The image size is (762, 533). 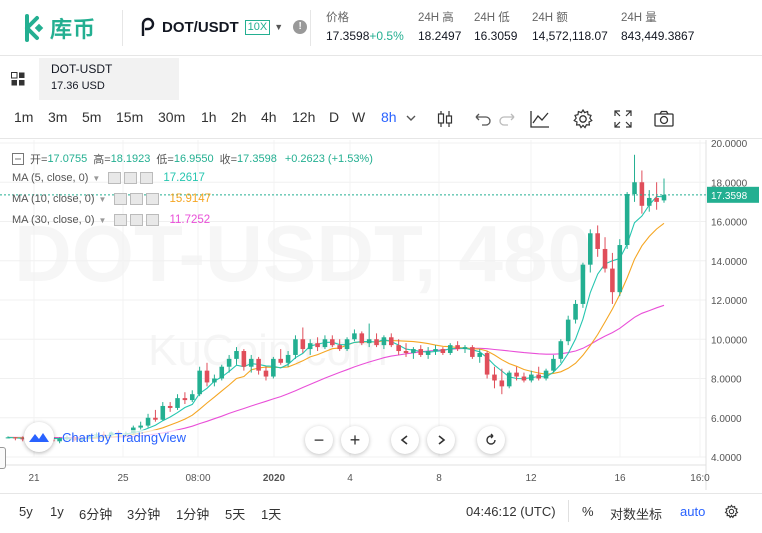 I want to click on chevron-left-icon, so click(x=404, y=440).